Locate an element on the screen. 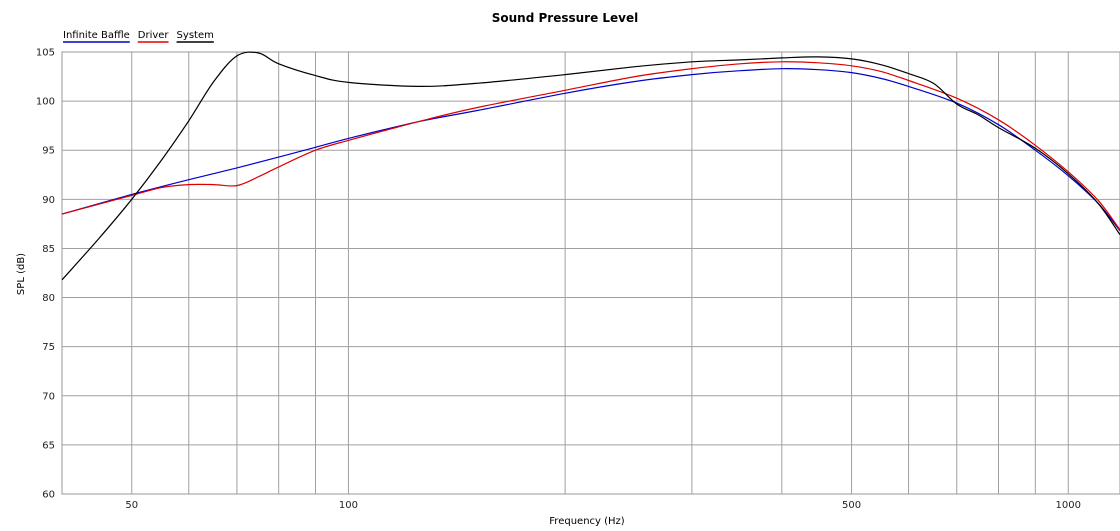 The width and height of the screenshot is (1120, 531). legend: Infinite Baffle Driver System is located at coordinates (138, 36).